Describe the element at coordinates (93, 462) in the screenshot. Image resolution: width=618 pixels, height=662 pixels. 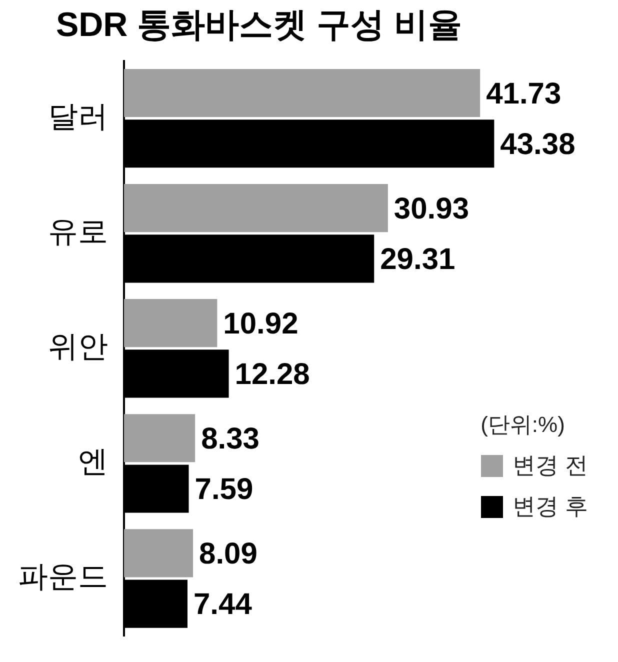
I see `y-tick-label: 엔` at that location.